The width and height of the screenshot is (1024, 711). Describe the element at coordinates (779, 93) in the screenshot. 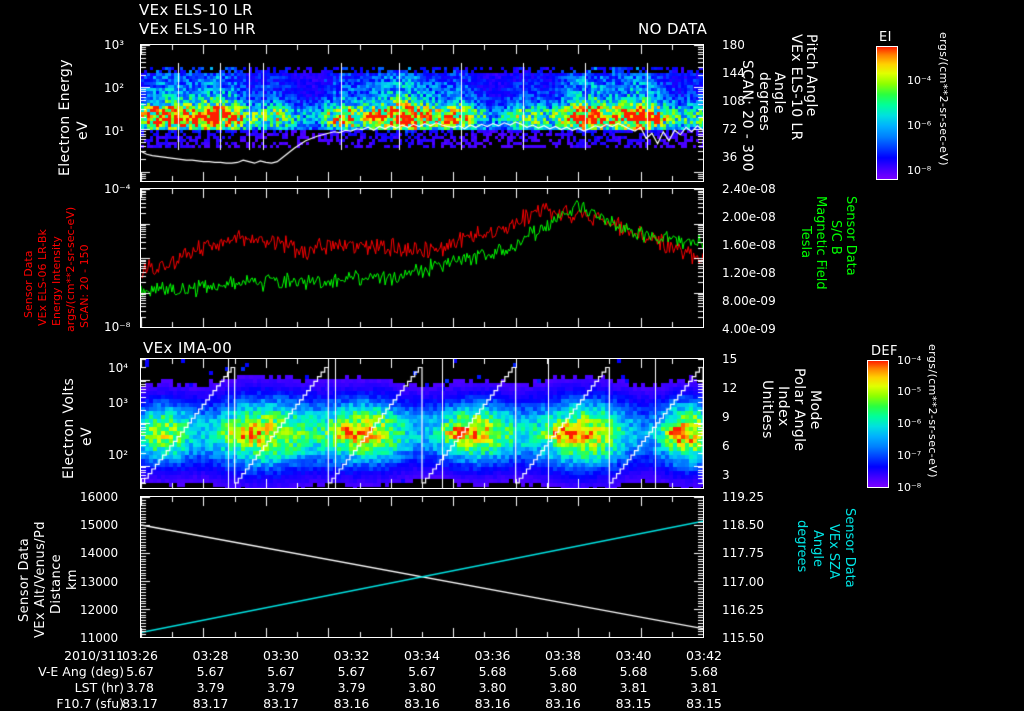

I see `panel1-right-label-angle: Angle` at that location.